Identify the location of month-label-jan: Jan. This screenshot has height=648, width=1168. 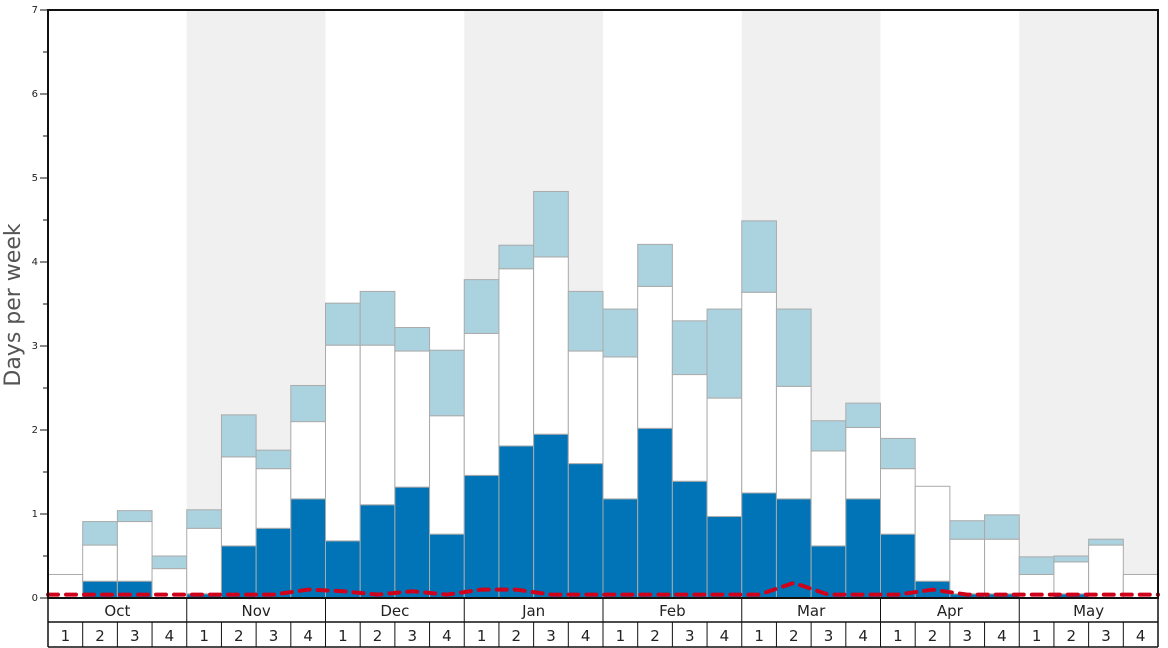
(533, 611).